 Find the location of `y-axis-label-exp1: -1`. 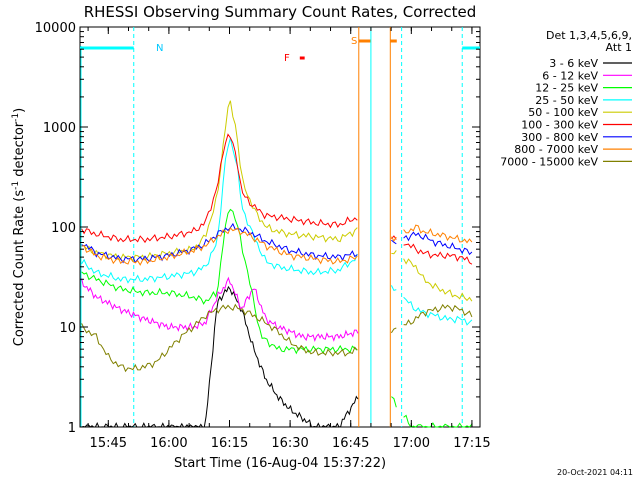

y-axis-label-exp1: -1 is located at coordinates (16, 185).